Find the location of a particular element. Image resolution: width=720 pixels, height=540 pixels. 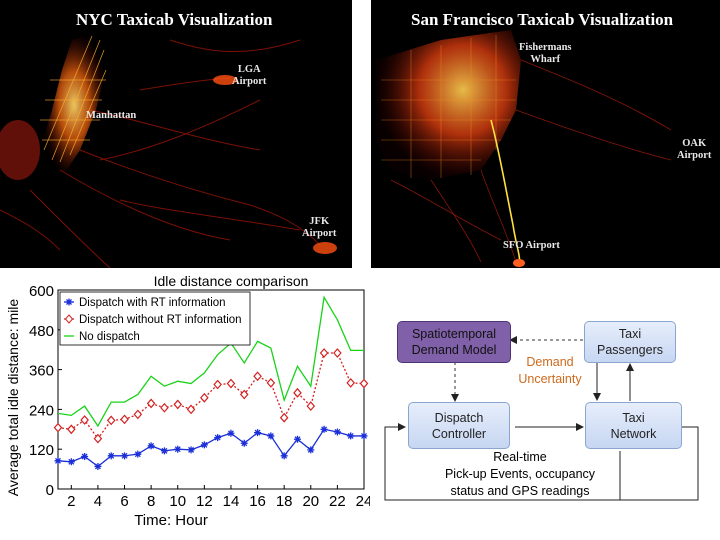

demand-uncertainty-label: Demand Uncertainty is located at coordinates (550, 370).